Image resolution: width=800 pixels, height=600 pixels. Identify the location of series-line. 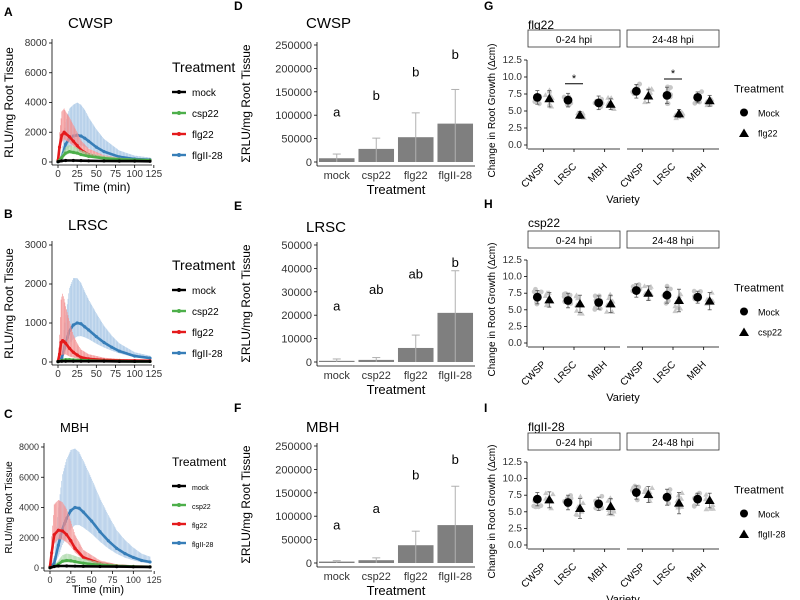
(100, 566).